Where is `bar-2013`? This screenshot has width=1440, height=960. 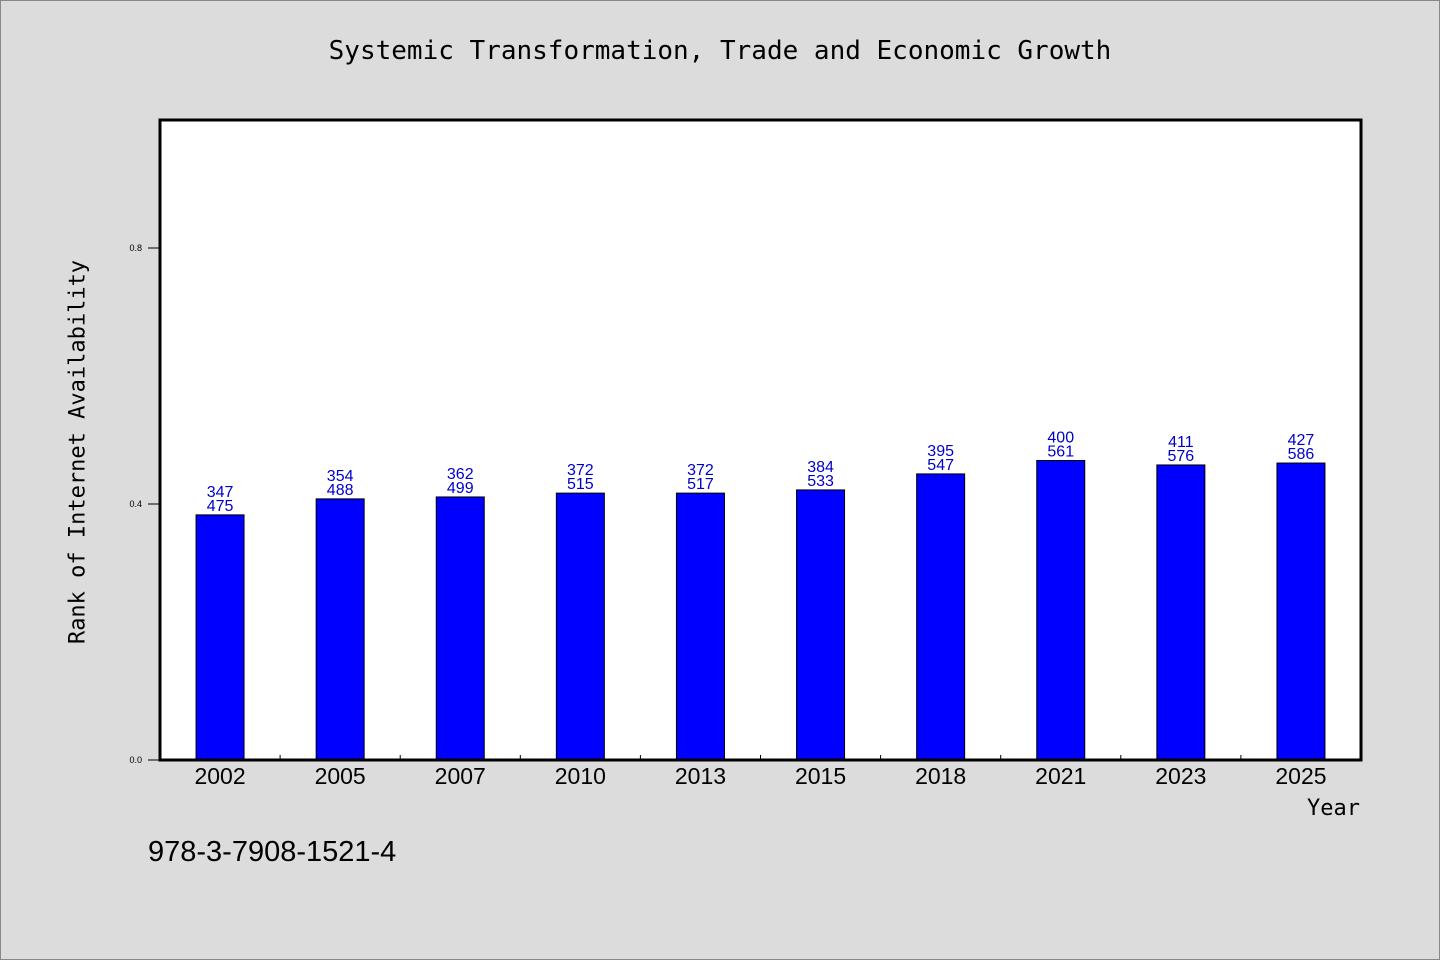
bar-2013 is located at coordinates (700, 626).